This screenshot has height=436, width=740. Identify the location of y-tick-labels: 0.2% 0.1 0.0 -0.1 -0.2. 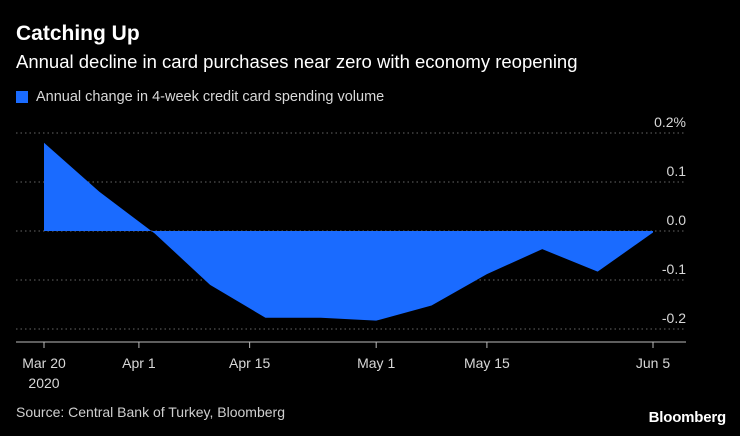
(670, 220).